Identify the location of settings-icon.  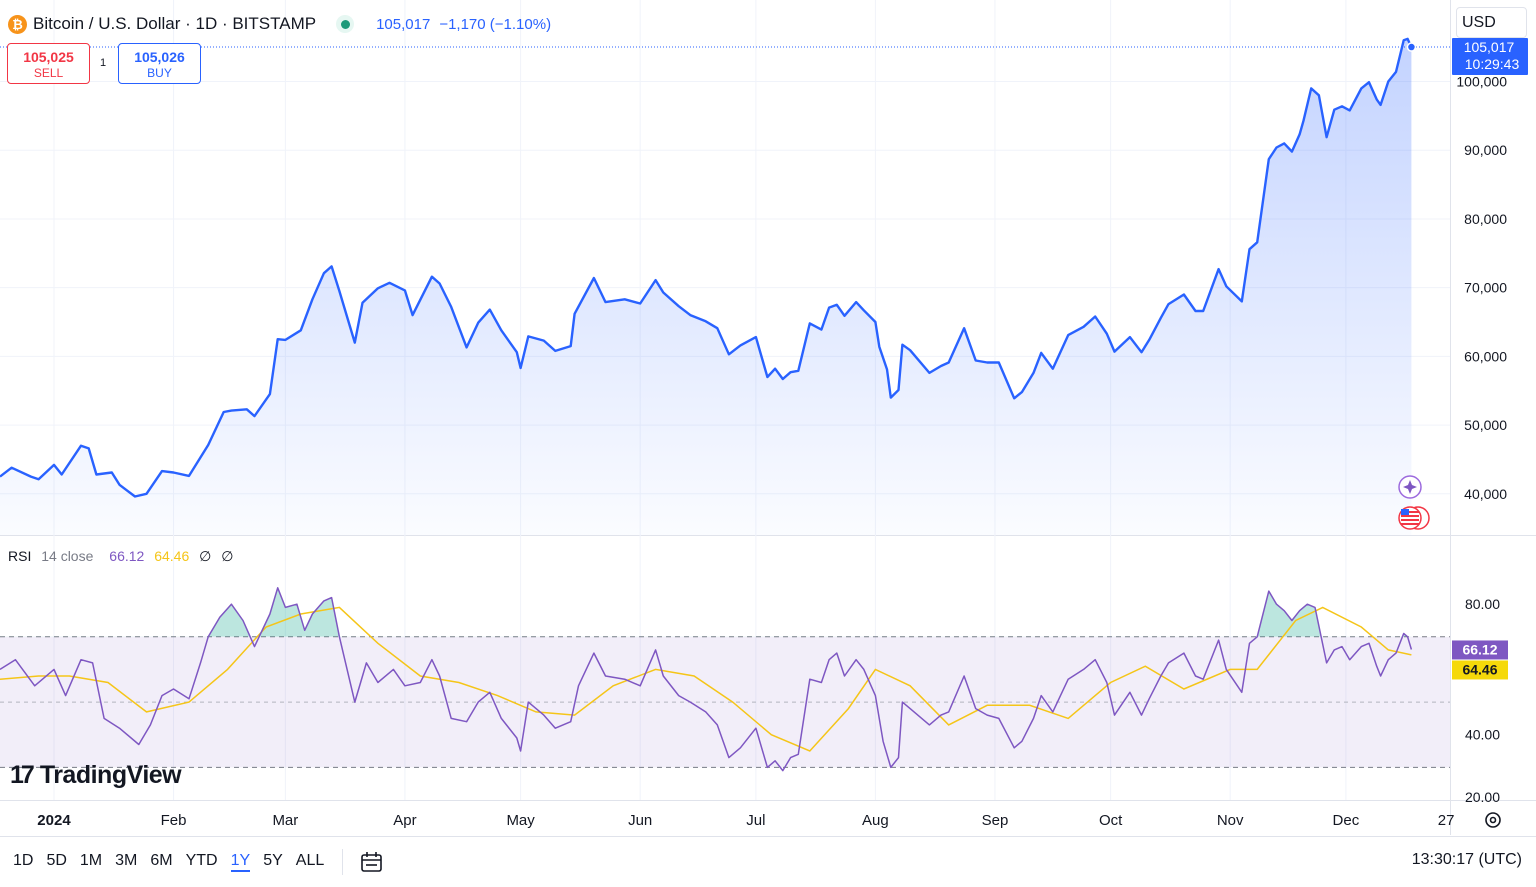
(1493, 820).